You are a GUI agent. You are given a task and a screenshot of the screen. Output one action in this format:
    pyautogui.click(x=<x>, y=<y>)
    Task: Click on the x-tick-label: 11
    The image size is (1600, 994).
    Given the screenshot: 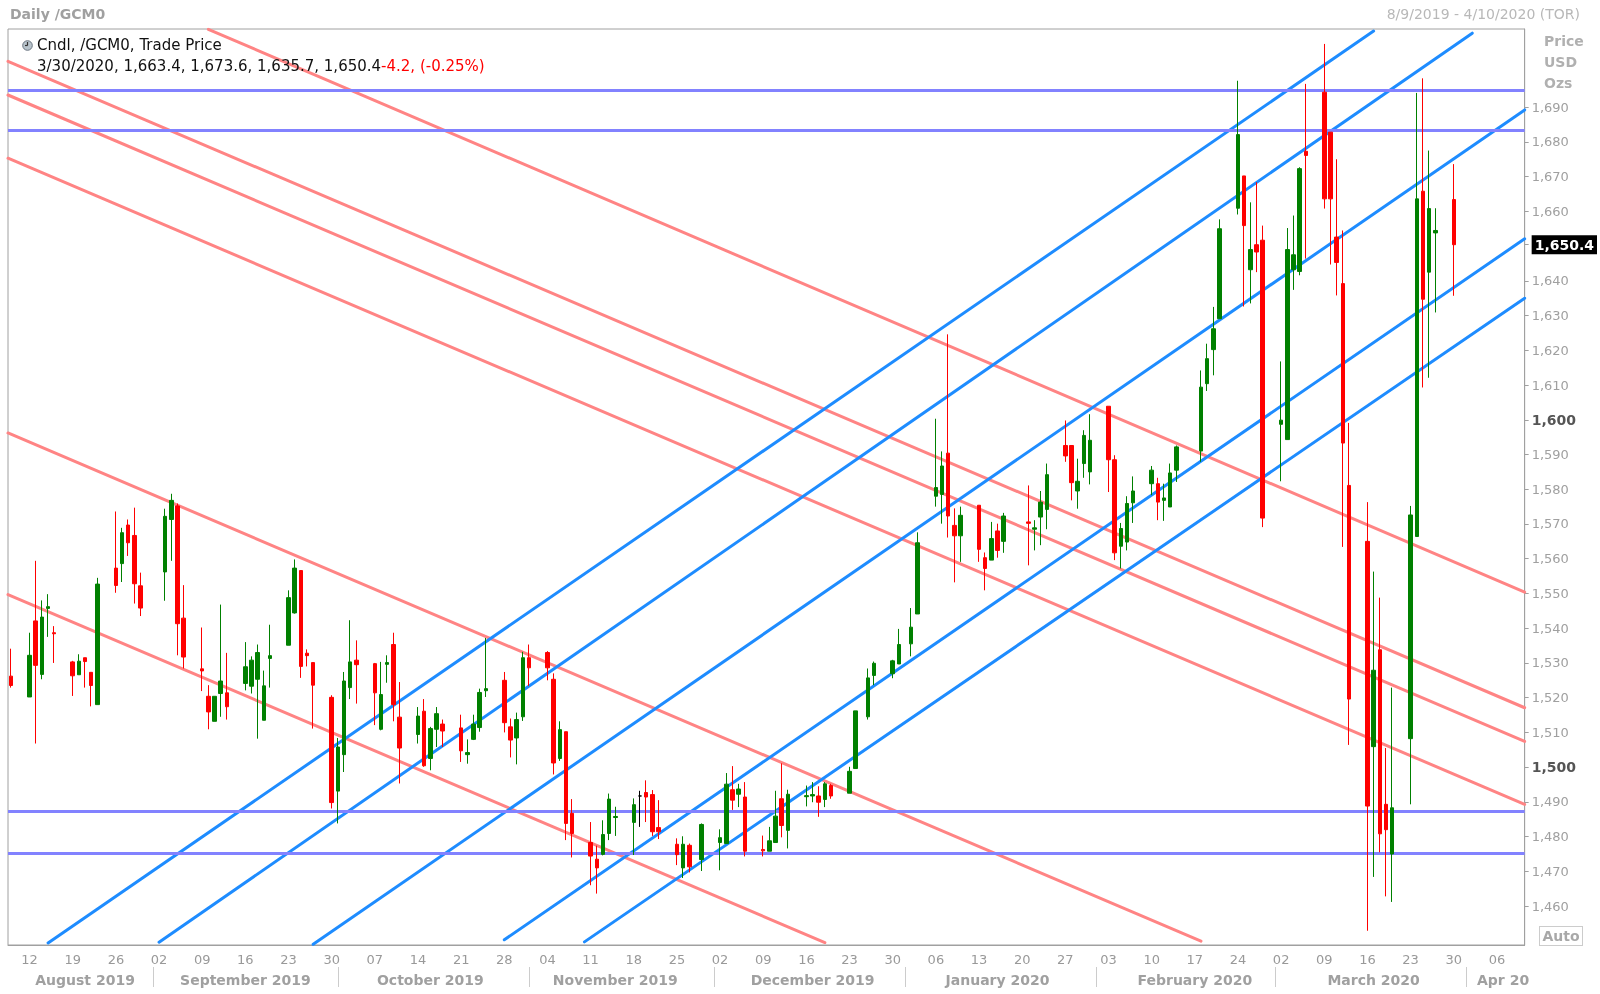 What is the action you would take?
    pyautogui.click(x=590, y=959)
    